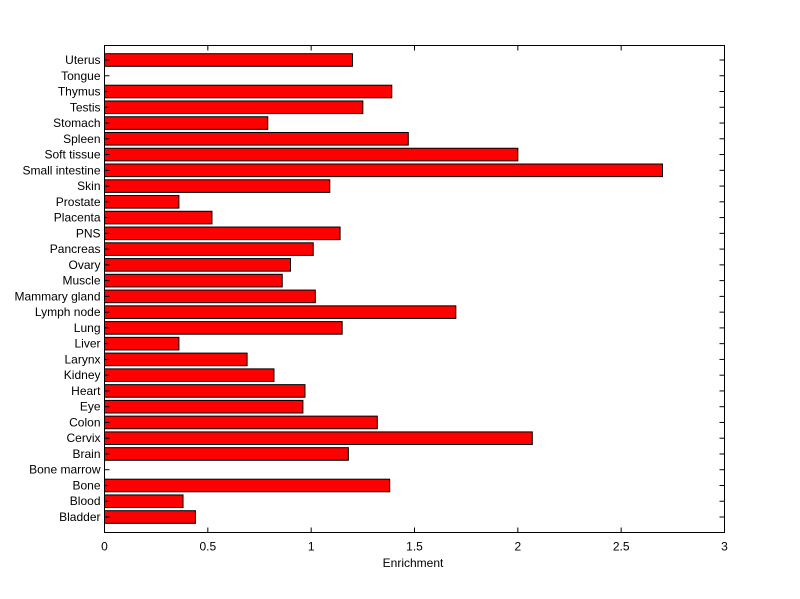 The image size is (800, 599). I want to click on category-label-blood: Blood, so click(85, 501).